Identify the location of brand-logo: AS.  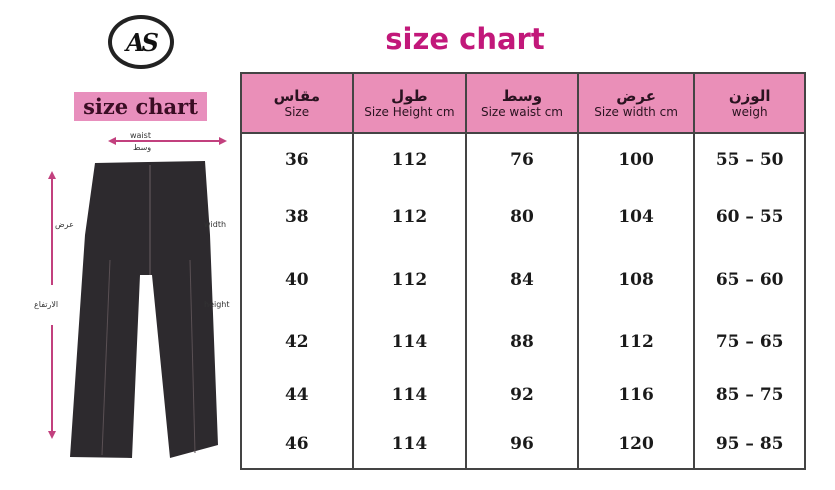
(141, 42).